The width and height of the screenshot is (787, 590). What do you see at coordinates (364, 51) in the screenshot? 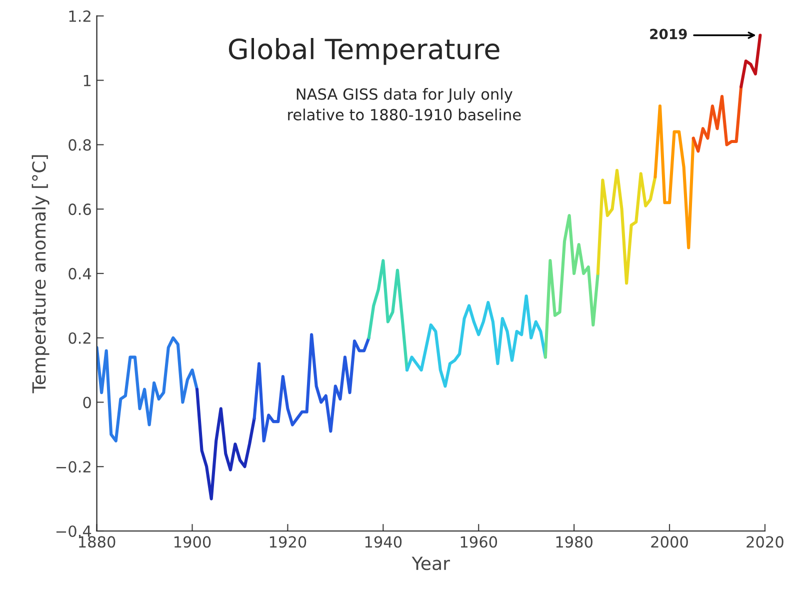
I see `text: Global Temperature` at bounding box center [364, 51].